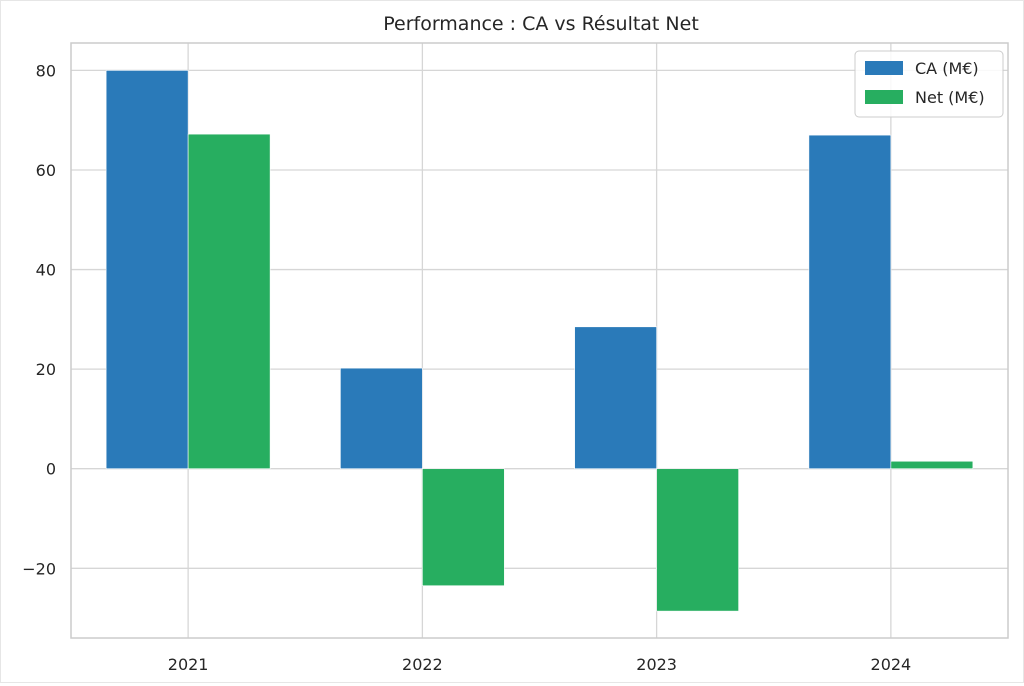  I want to click on bar-net-2023, so click(697, 540).